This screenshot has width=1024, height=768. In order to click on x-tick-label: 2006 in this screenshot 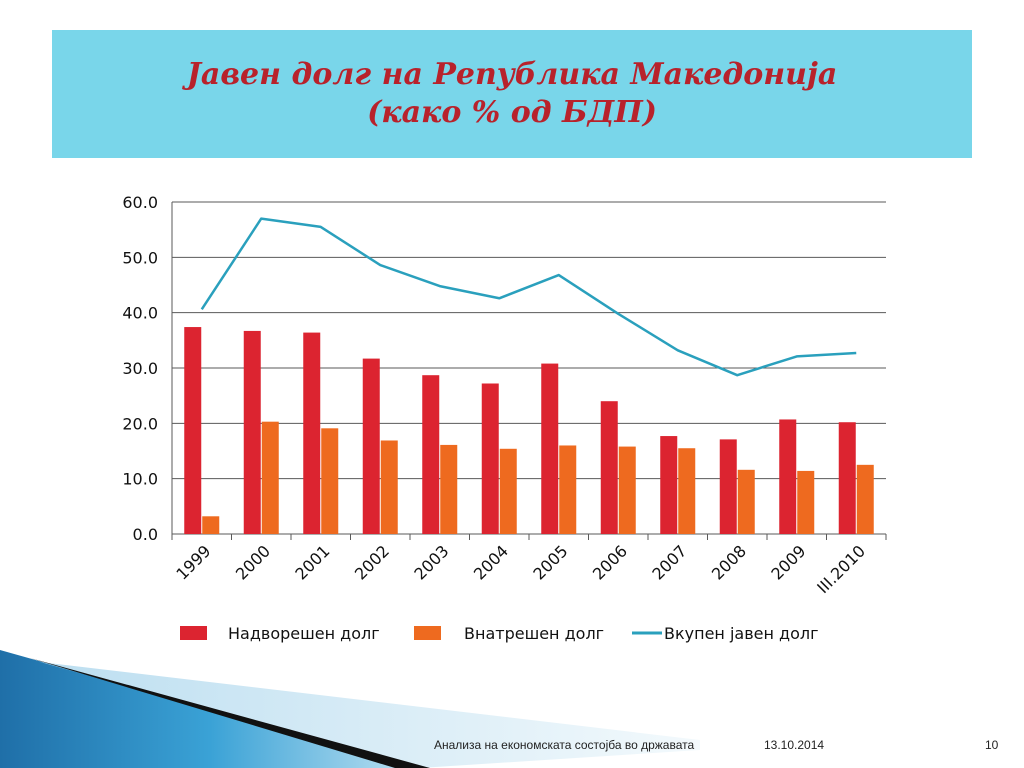, I will do `click(610, 562)`.